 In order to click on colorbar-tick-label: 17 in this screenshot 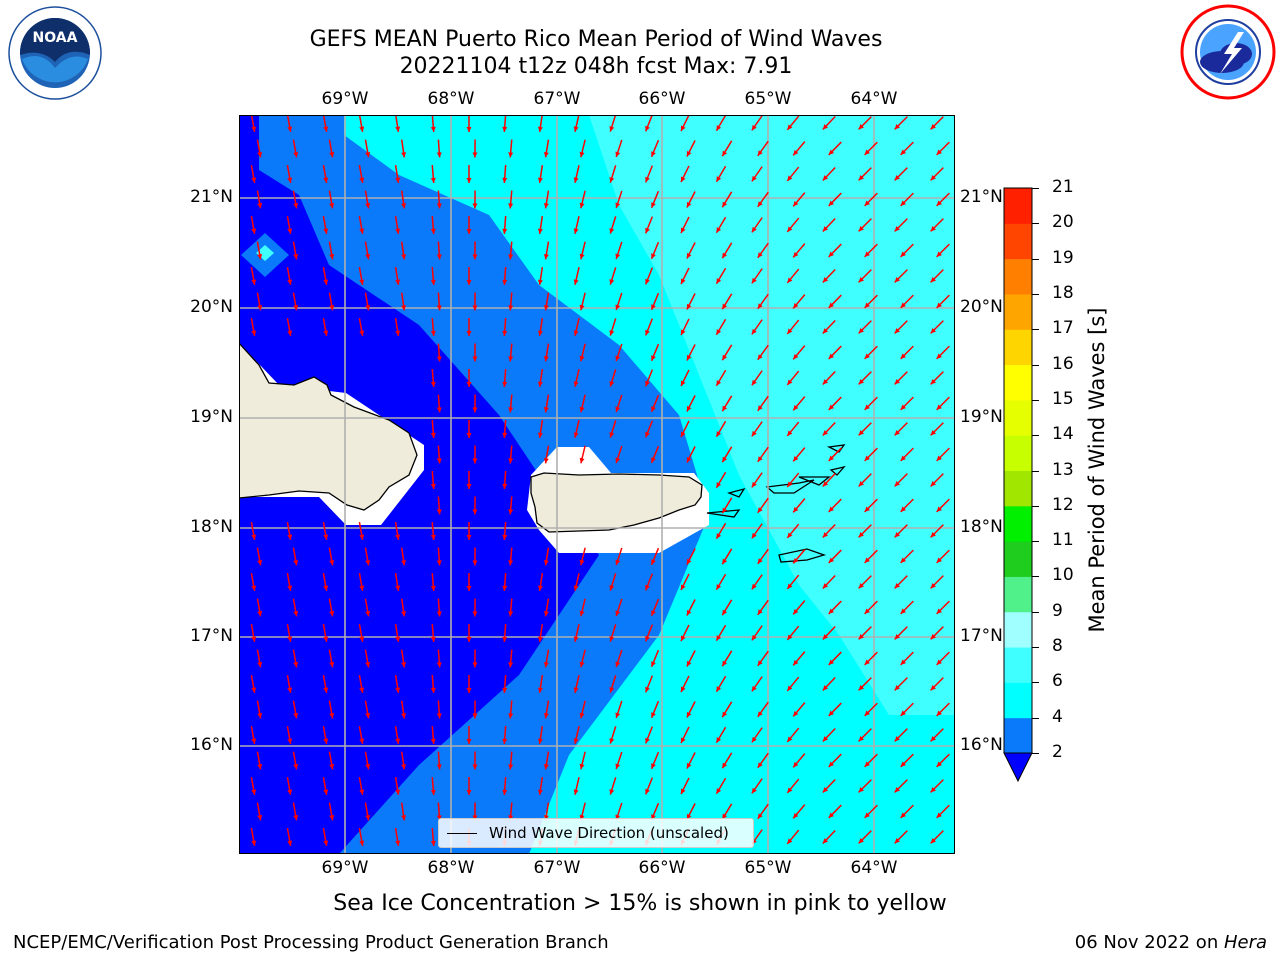, I will do `click(1063, 328)`.